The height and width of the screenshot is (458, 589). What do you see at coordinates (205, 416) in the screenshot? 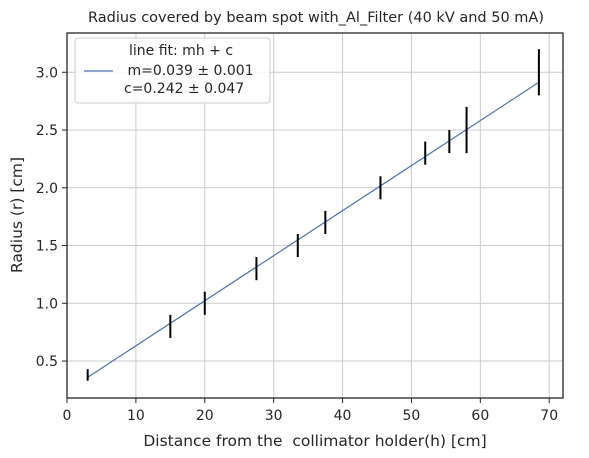
I see `x-tick-label: 20` at bounding box center [205, 416].